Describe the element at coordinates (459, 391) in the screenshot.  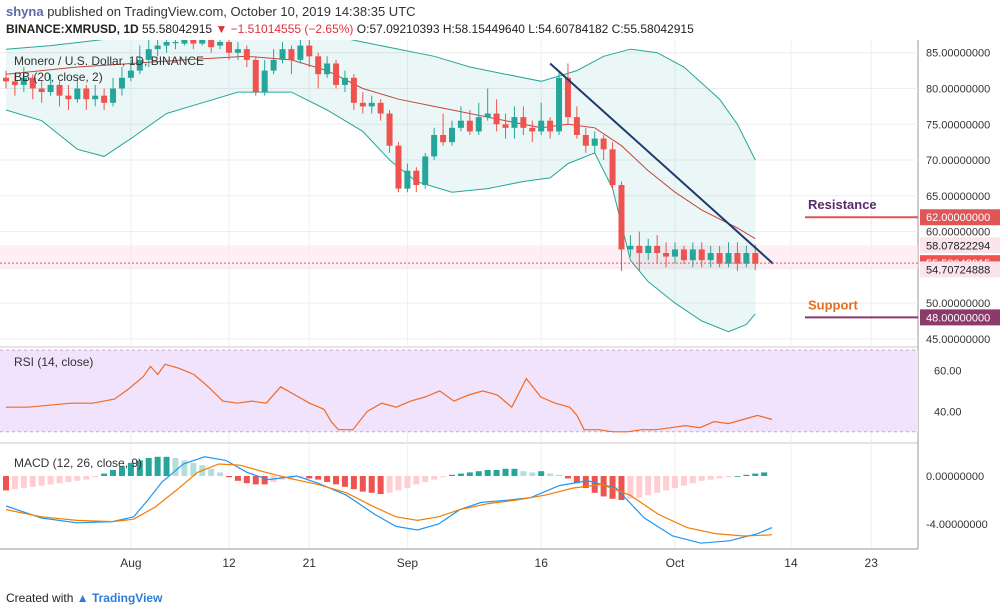
I see `rsi-band` at that location.